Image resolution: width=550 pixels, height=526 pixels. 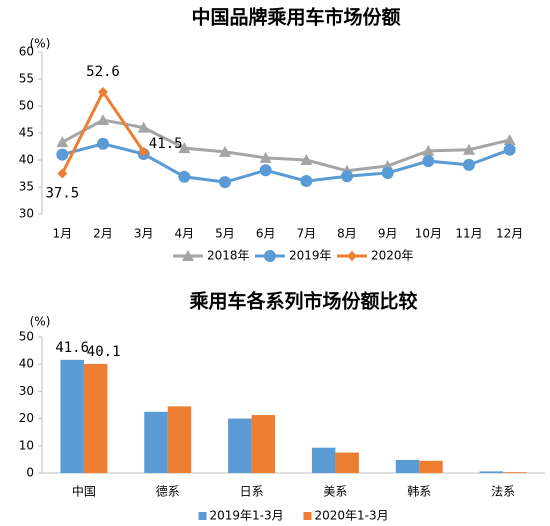 What do you see at coordinates (62, 194) in the screenshot?
I see `data-label: 37.5` at bounding box center [62, 194].